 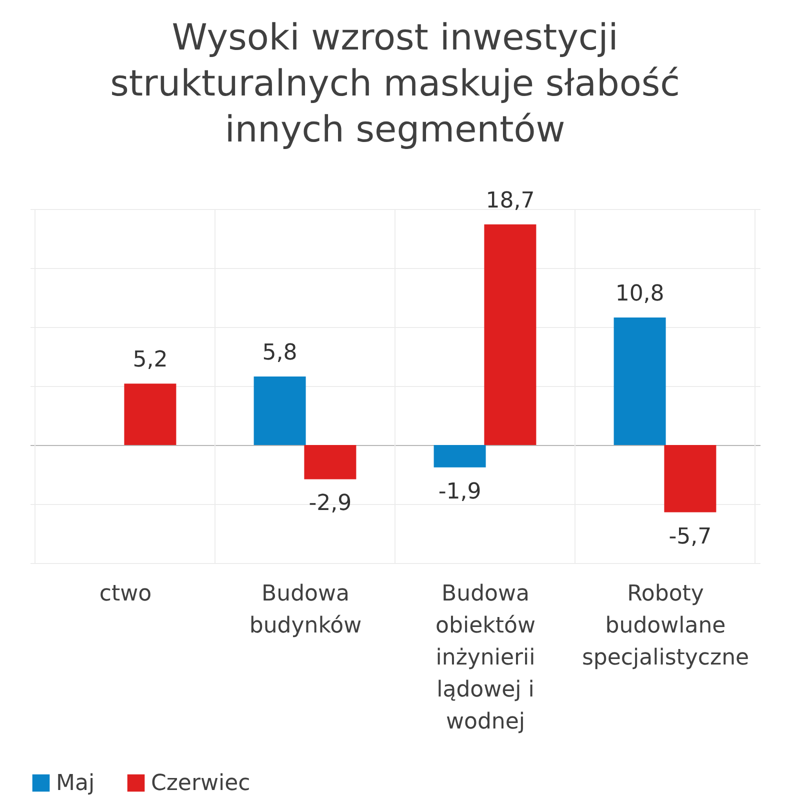 I want to click on data-label: 5,8, so click(x=280, y=353).